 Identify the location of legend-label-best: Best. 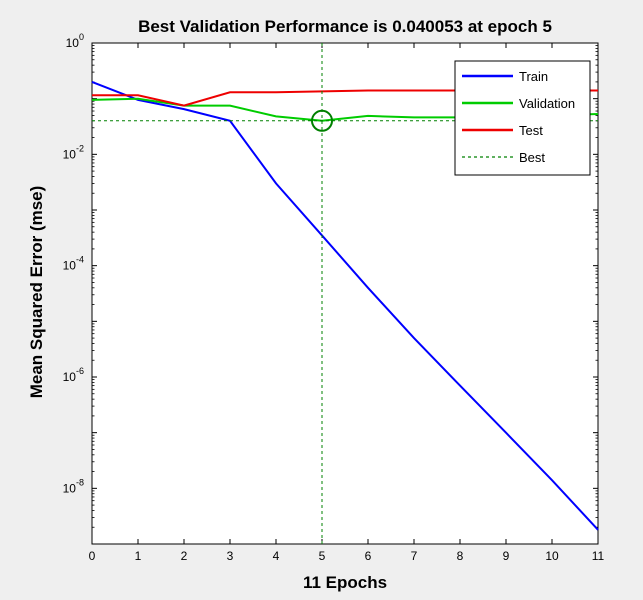
(532, 157).